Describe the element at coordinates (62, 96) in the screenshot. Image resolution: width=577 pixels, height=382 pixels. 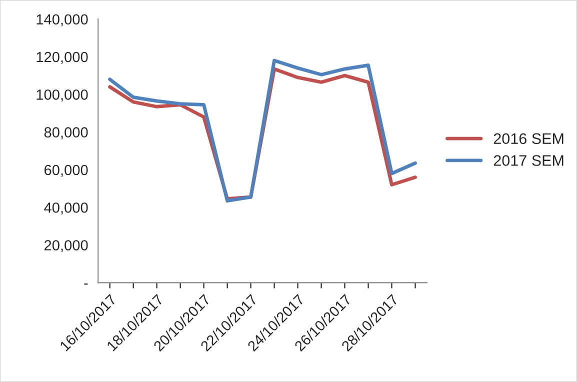
I see `y-tick-label: 100,000` at that location.